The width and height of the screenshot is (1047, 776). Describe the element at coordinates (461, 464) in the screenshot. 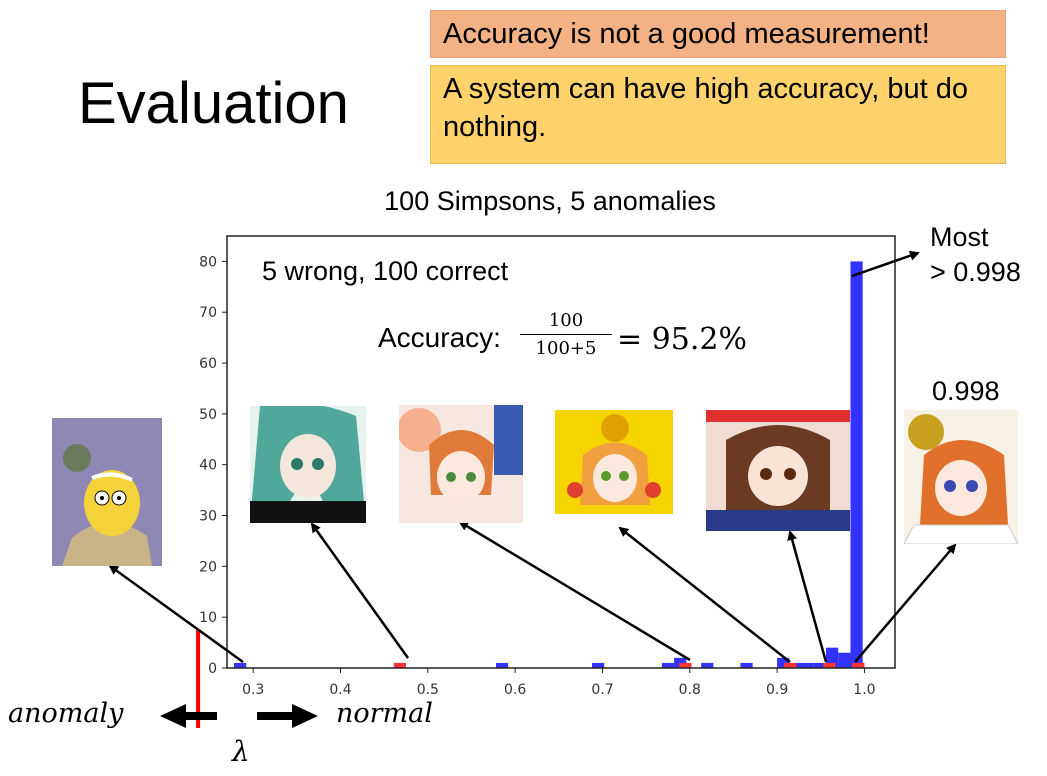

I see `anime-orange-hair-image` at that location.